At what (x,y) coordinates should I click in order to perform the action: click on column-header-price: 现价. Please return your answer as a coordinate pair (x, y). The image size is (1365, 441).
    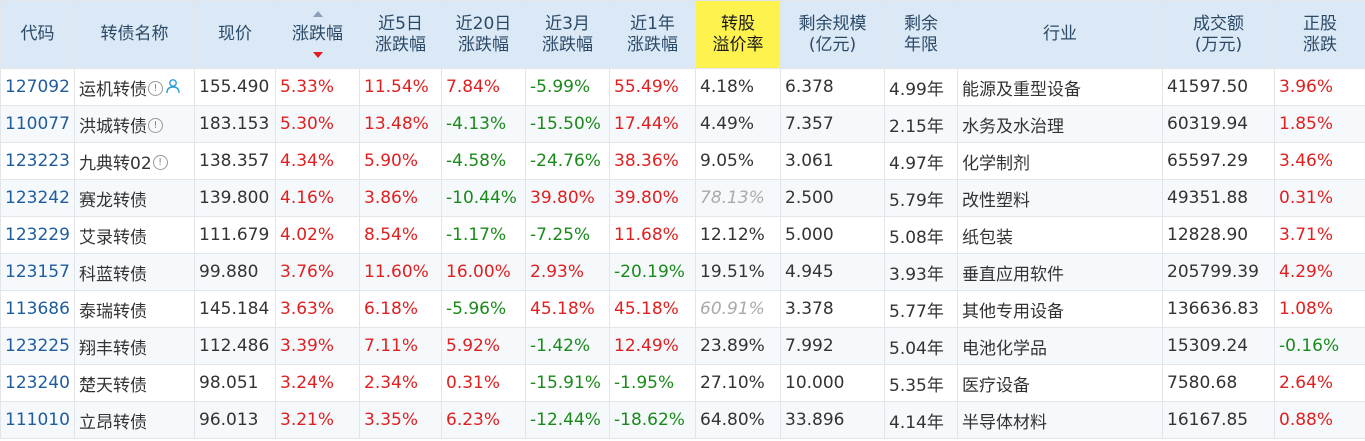
    Looking at the image, I should click on (235, 34).